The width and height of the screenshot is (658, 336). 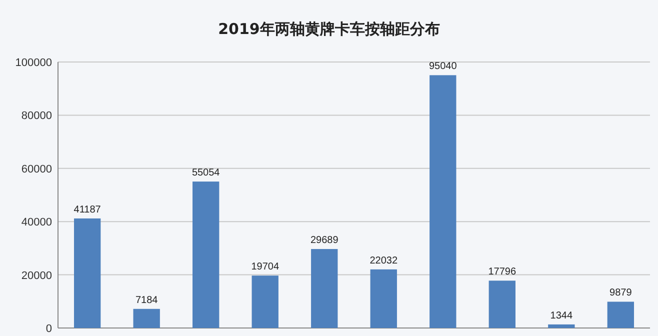 What do you see at coordinates (443, 66) in the screenshot?
I see `data-label: 95040` at bounding box center [443, 66].